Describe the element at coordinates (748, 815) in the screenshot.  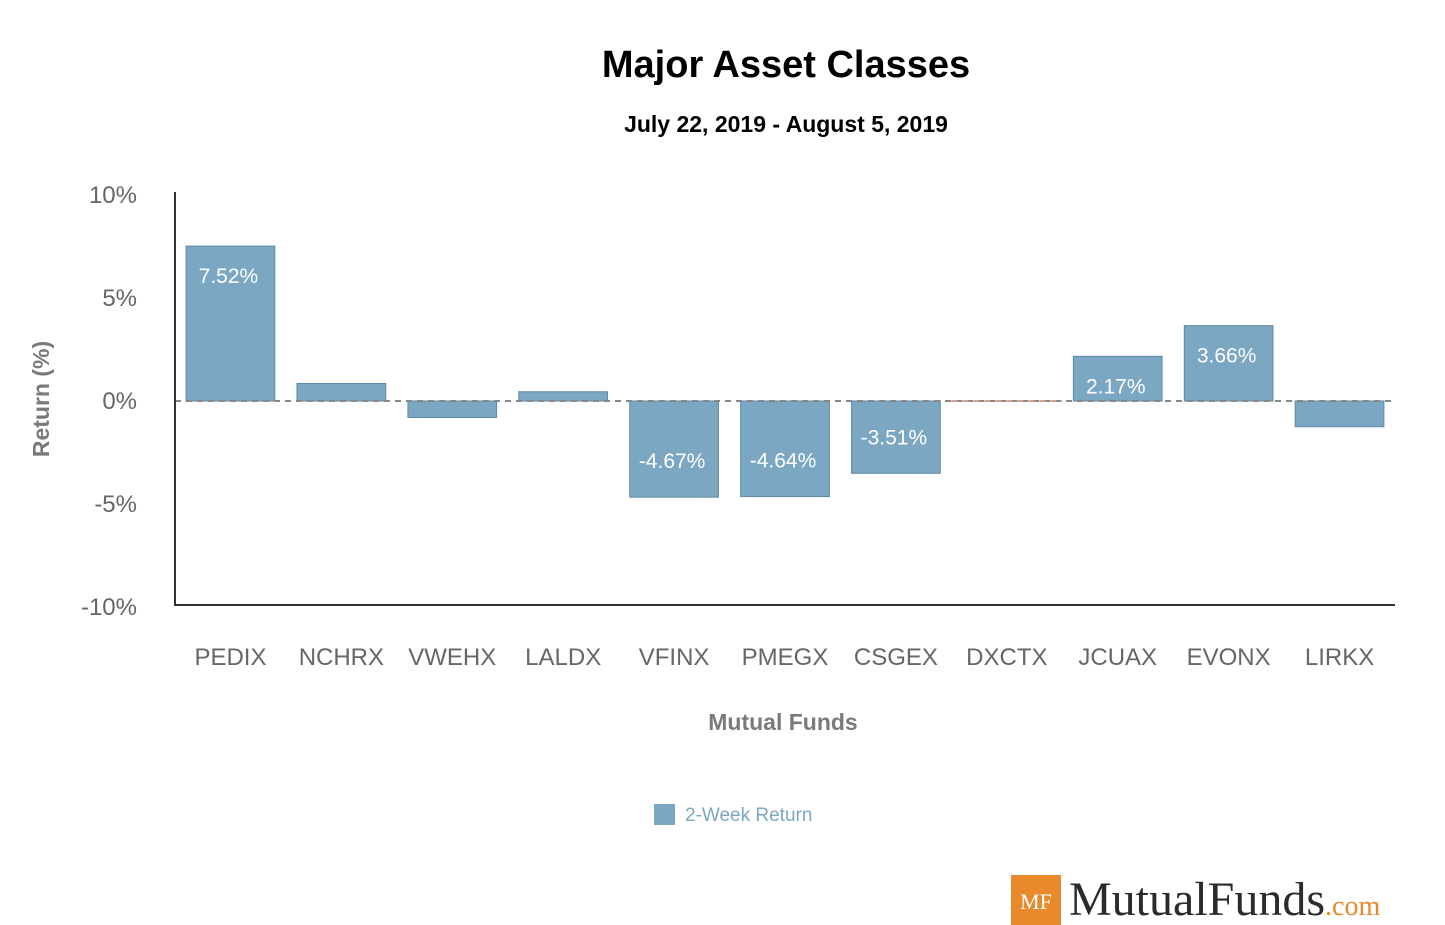
I see `legend-label: 2-Week Return` at that location.